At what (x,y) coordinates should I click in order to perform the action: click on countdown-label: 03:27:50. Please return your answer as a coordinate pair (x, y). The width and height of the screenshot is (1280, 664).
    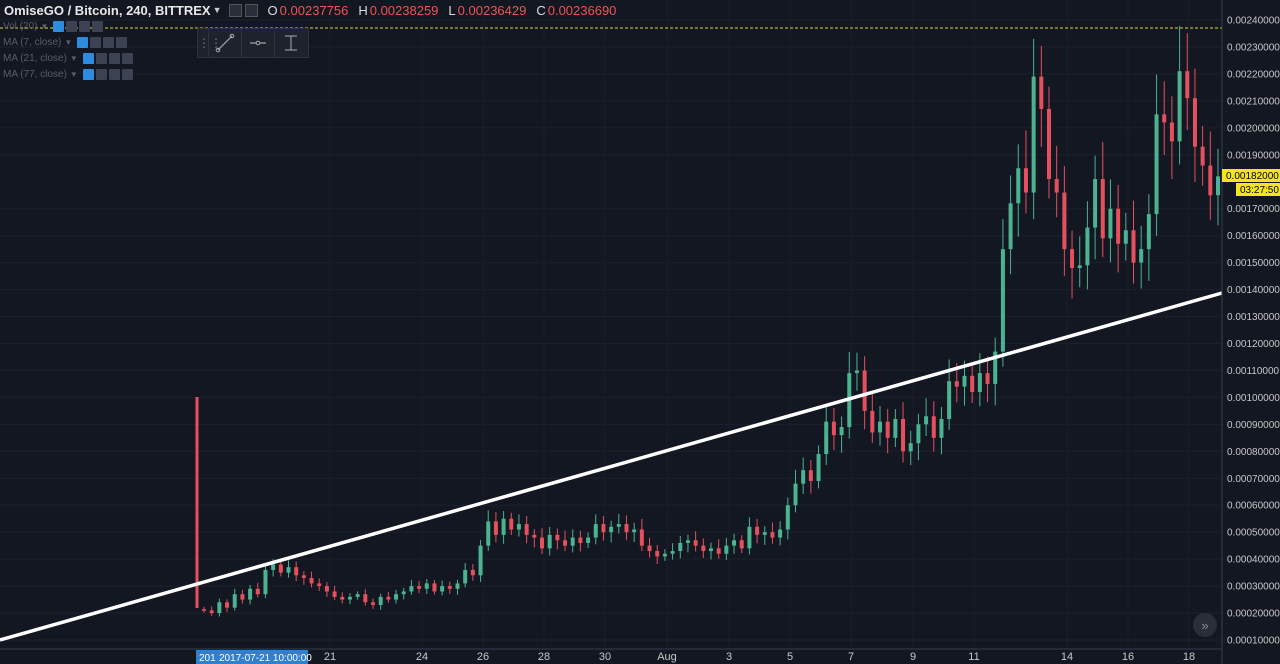
    Looking at the image, I should click on (1259, 190).